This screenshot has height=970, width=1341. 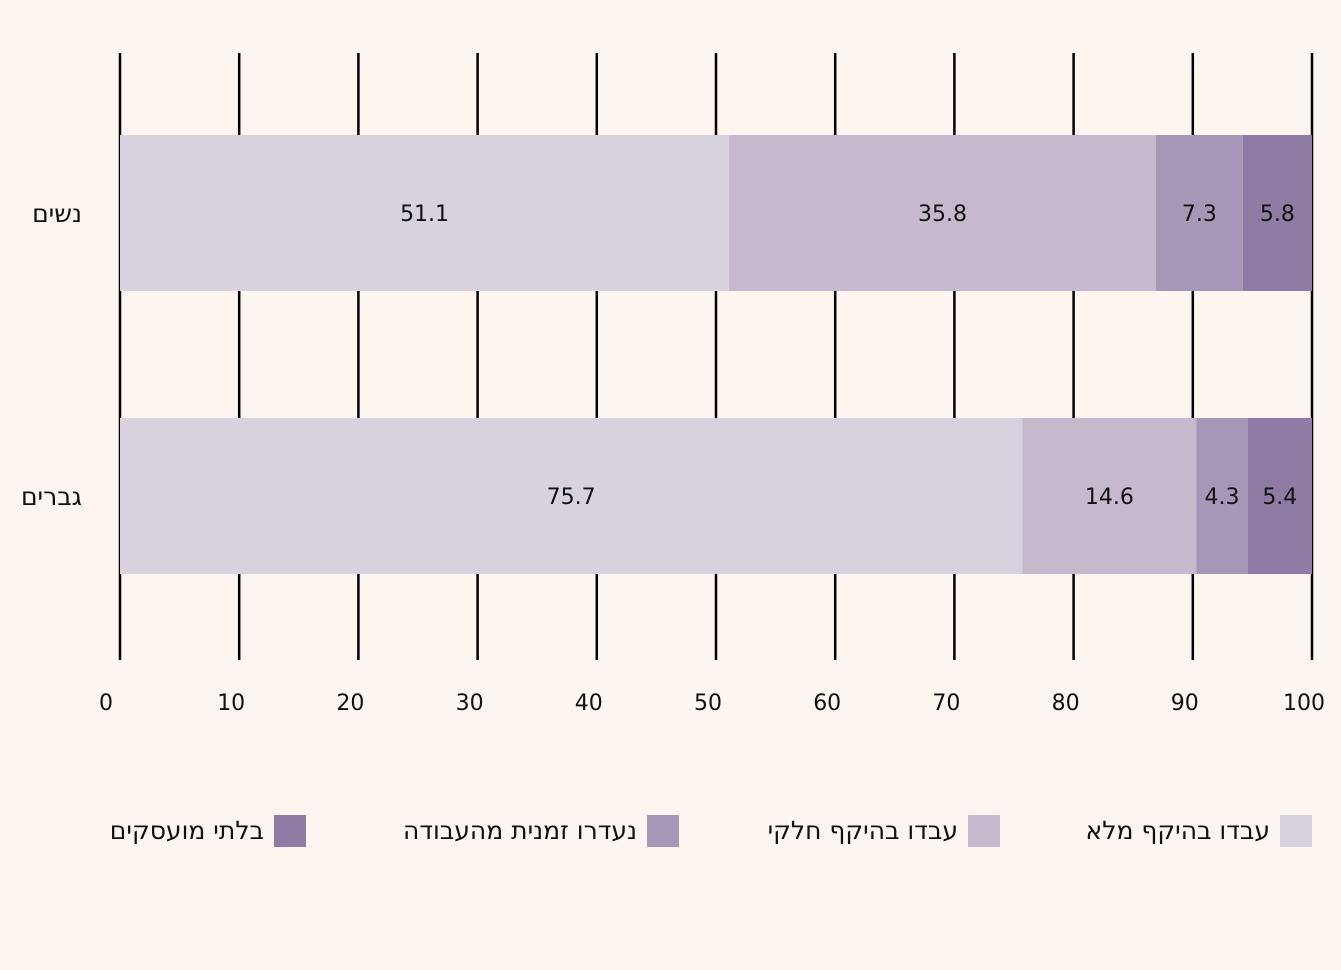 What do you see at coordinates (106, 703) in the screenshot?
I see `x-tick-label-0: 0` at bounding box center [106, 703].